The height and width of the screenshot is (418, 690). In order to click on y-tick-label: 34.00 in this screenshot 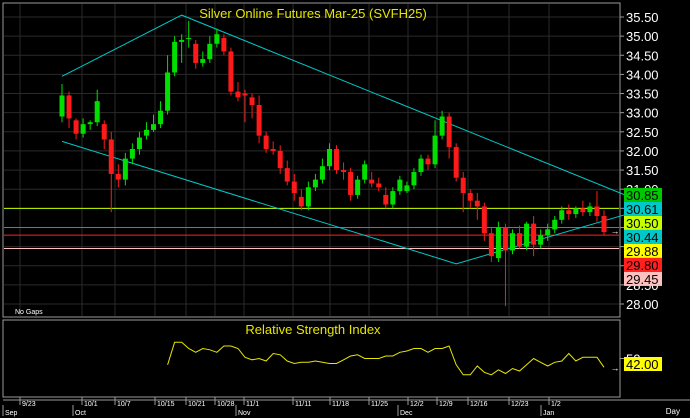, I will do `click(642, 74)`.